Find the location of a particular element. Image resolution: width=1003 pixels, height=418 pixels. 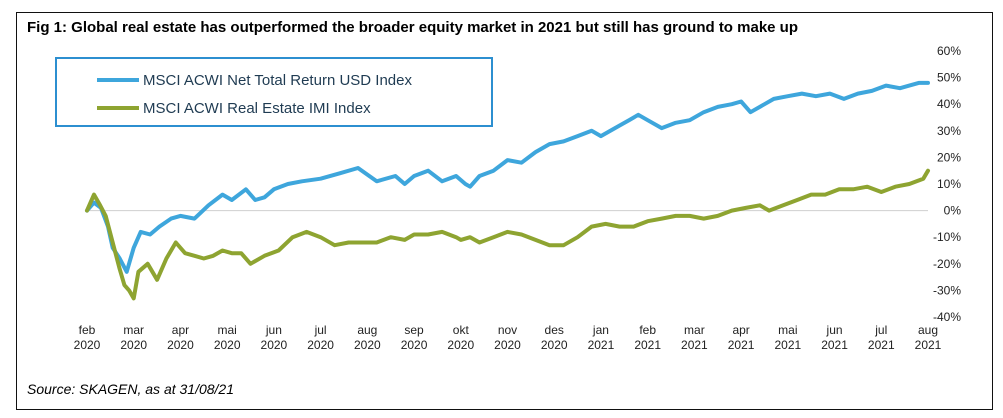

y-tick-label: 60% is located at coordinates (949, 51).